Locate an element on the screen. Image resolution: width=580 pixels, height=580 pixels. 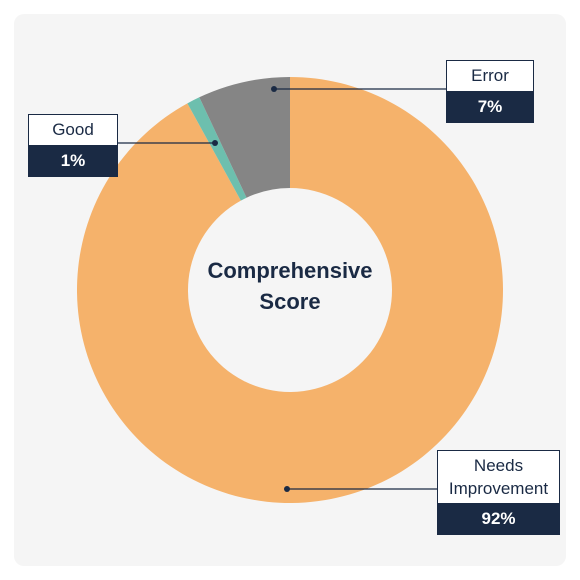
leader-dot-needs-improvement is located at coordinates (287, 489).